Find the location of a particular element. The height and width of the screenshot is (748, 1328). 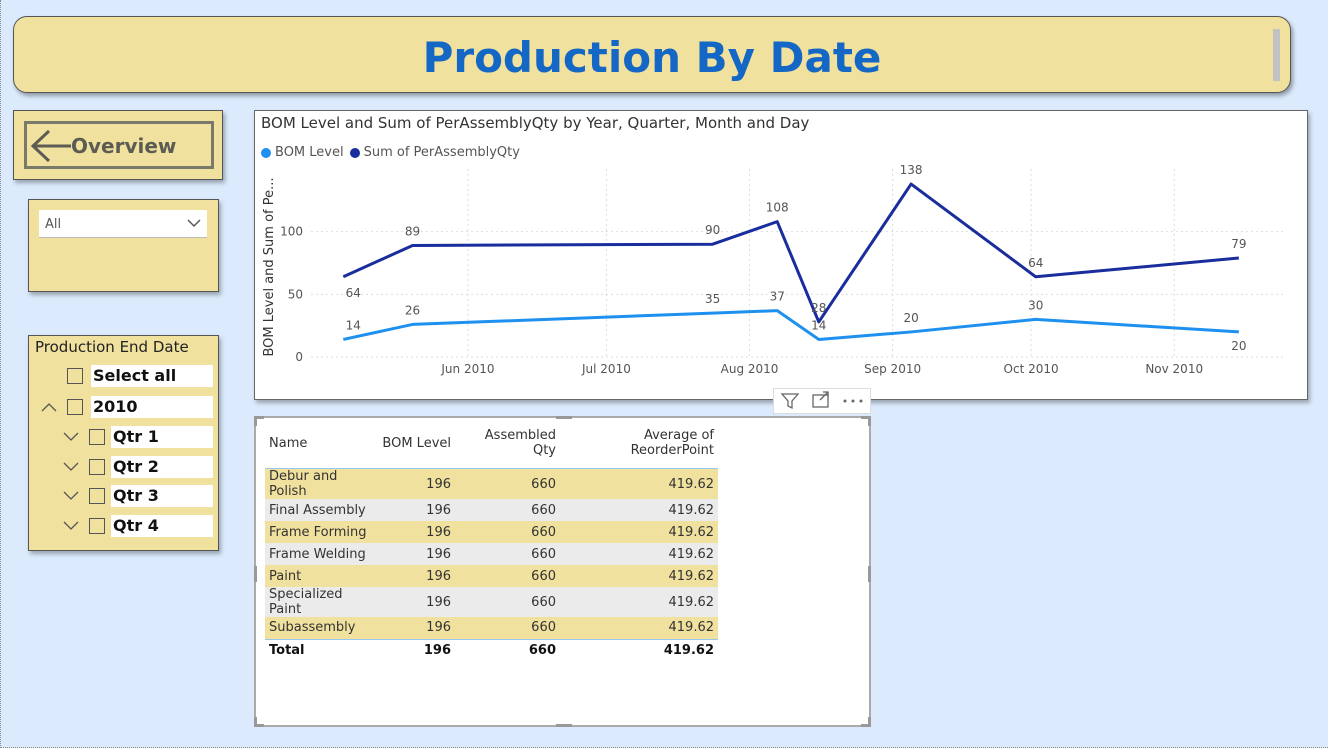

x-tick-label: Jul 2010 is located at coordinates (606, 369).